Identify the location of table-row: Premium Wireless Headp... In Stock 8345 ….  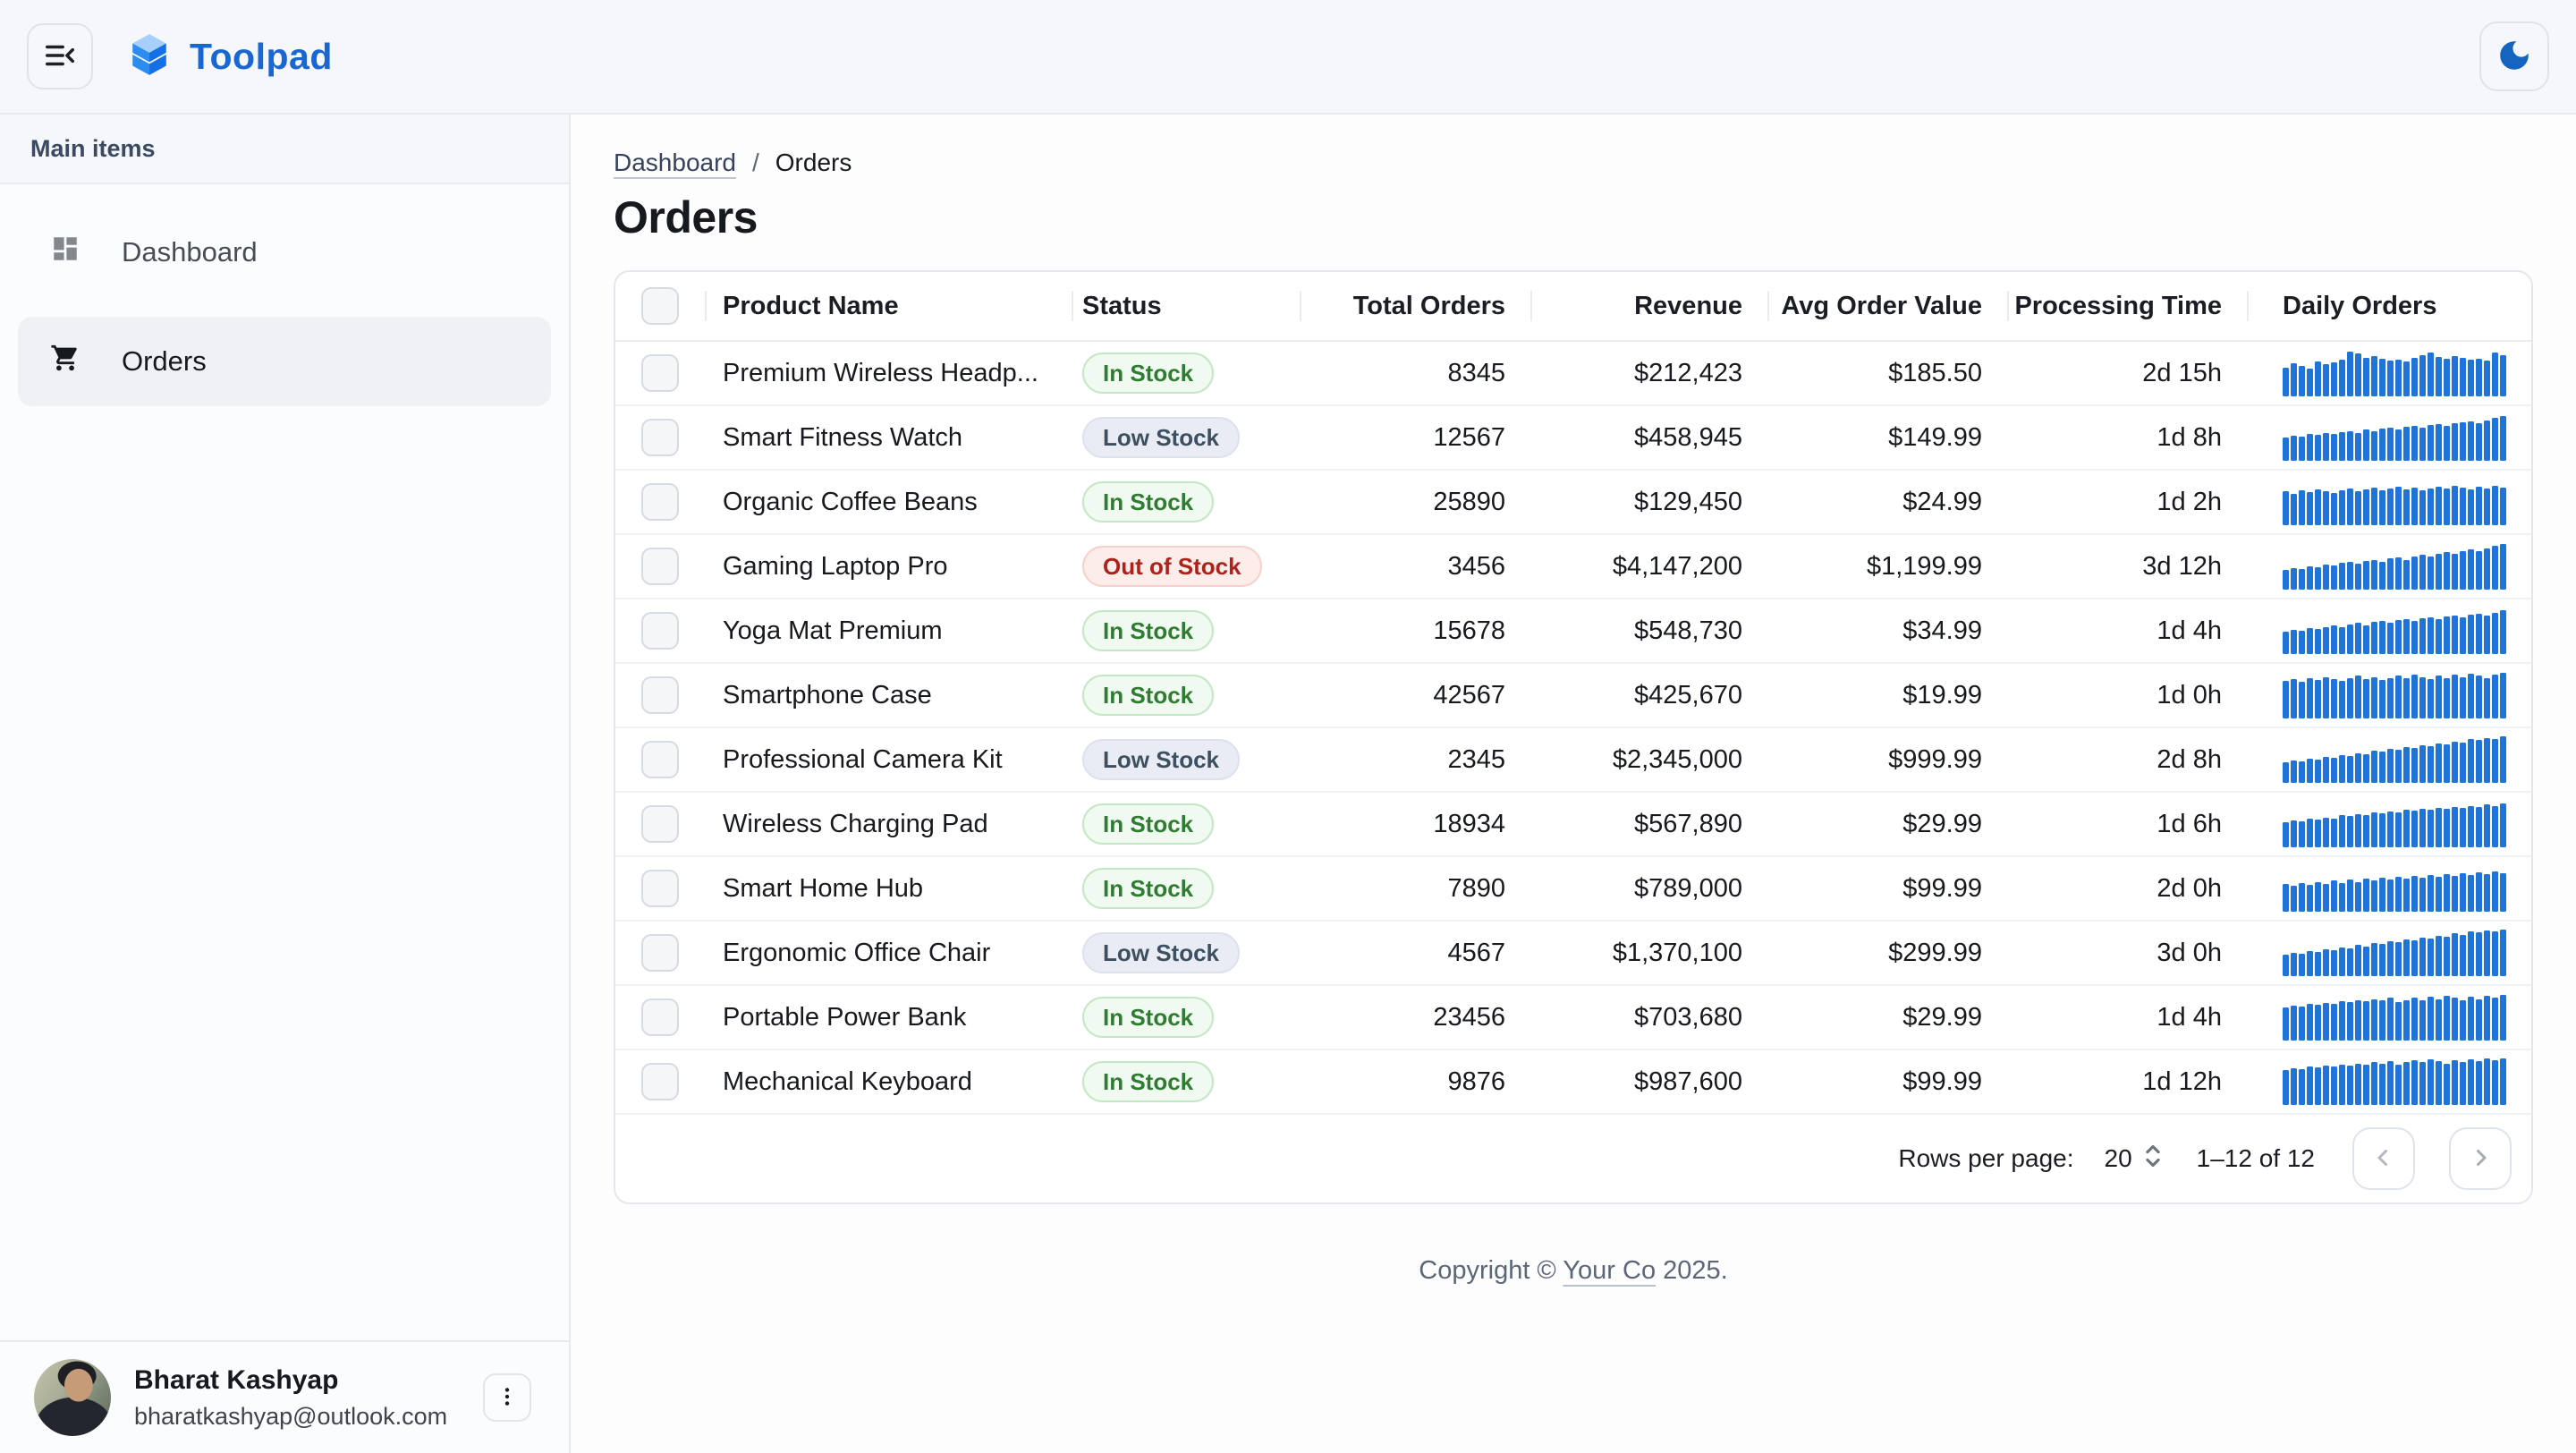
(1573, 374).